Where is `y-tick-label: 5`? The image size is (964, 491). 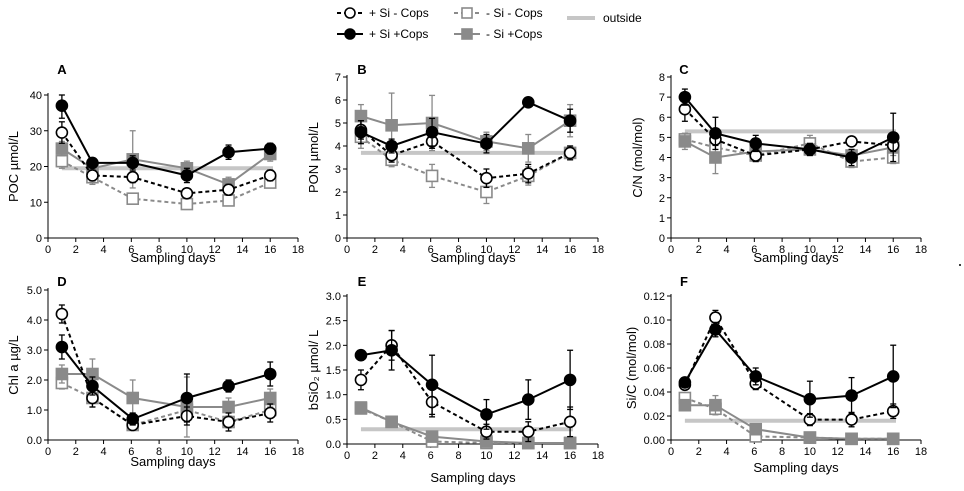
y-tick-label: 5 is located at coordinates (662, 138).